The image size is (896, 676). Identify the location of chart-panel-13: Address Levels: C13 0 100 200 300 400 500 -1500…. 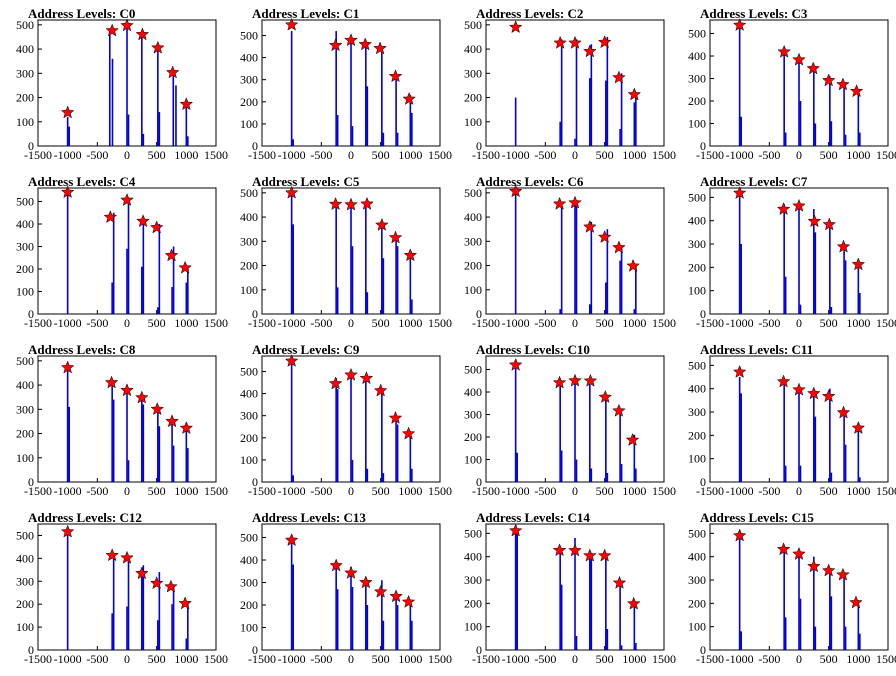
(346, 588).